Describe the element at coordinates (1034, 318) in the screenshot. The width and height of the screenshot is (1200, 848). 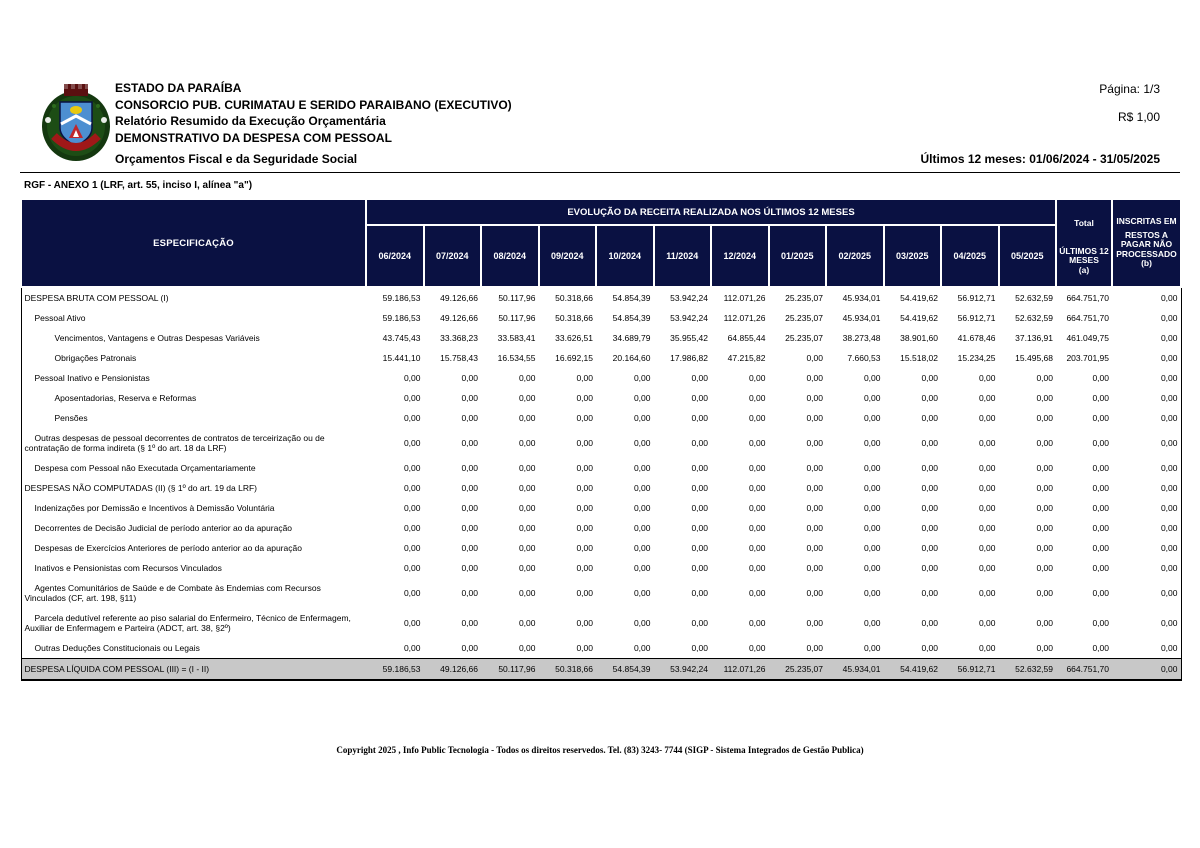
I see `cell-value: 52.632,59` at that location.